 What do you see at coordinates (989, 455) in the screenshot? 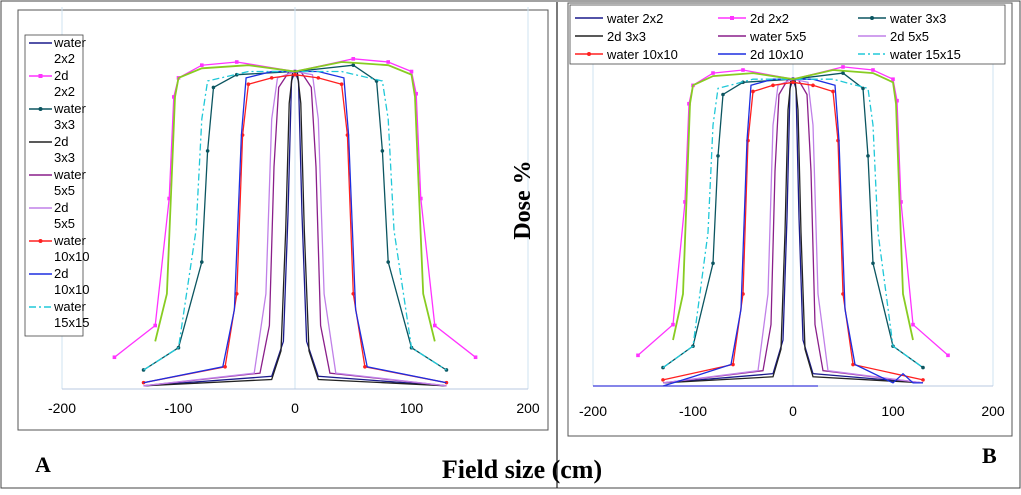
I see `panel-b-label: B` at bounding box center [989, 455].